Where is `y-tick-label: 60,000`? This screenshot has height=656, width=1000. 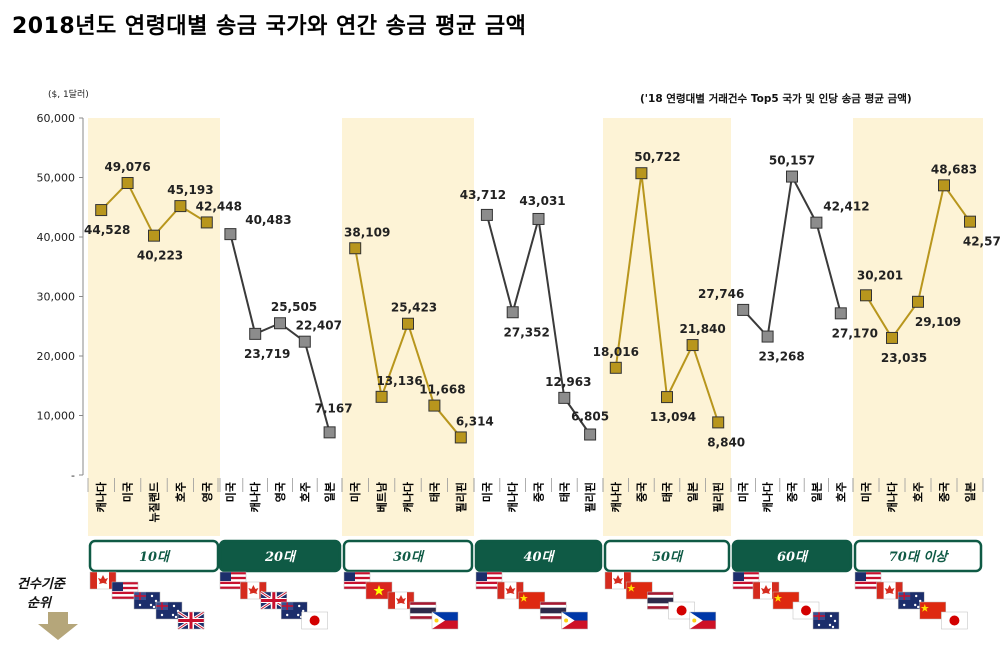 y-tick-label: 60,000 is located at coordinates (56, 118).